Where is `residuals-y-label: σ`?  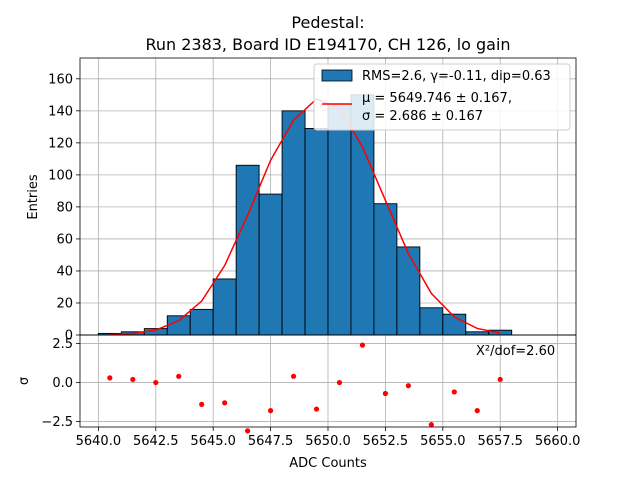
residuals-y-label: σ is located at coordinates (24, 381).